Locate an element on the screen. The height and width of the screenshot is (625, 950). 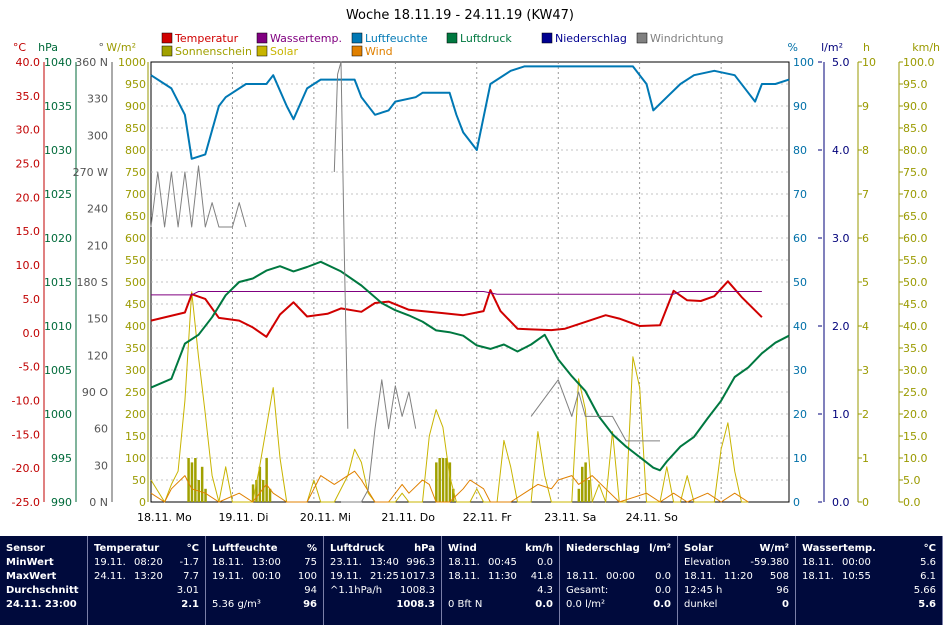
legend-label: Niederschlag is located at coordinates (591, 38).